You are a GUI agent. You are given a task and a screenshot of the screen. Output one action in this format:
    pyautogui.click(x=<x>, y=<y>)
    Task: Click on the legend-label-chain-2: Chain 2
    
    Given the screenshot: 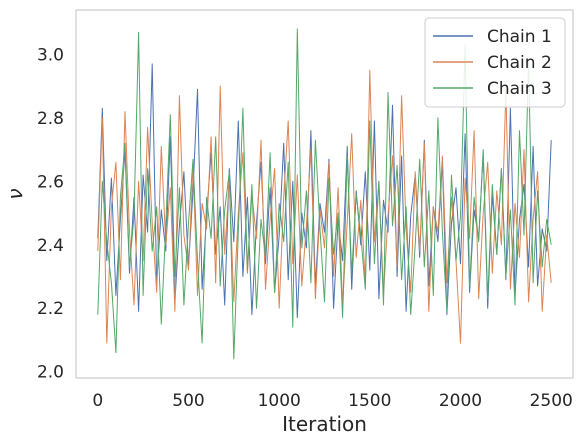 What is the action you would take?
    pyautogui.click(x=519, y=63)
    